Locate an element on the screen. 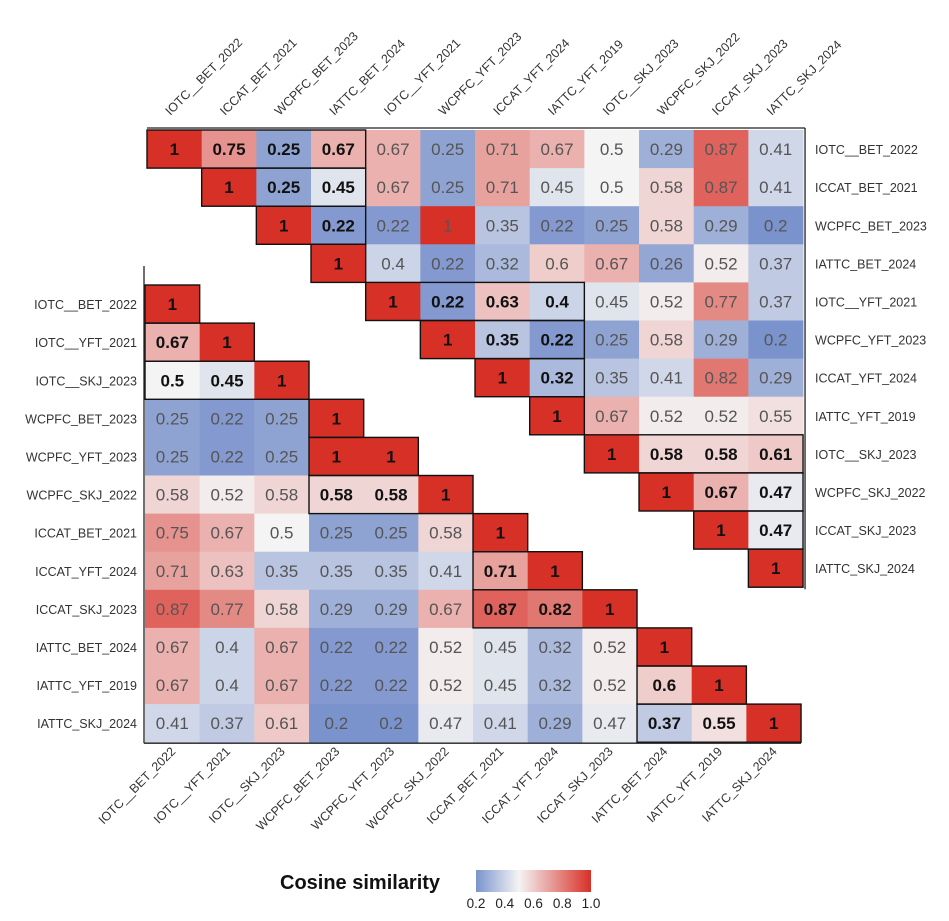 The height and width of the screenshot is (921, 949). cell-value: 0.35 is located at coordinates (502, 225).